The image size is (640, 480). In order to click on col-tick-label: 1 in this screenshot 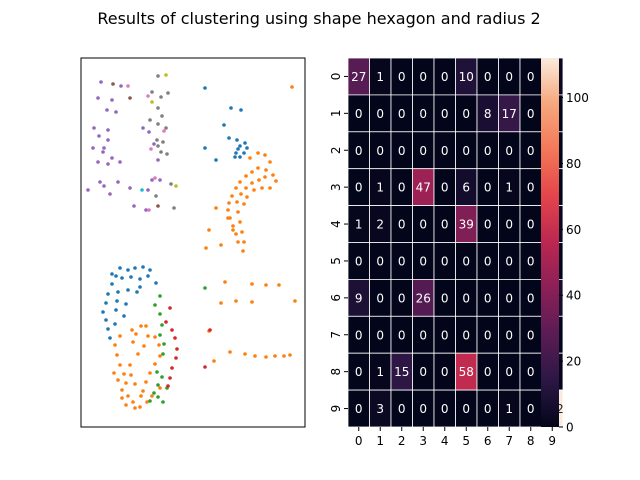, I will do `click(380, 441)`.